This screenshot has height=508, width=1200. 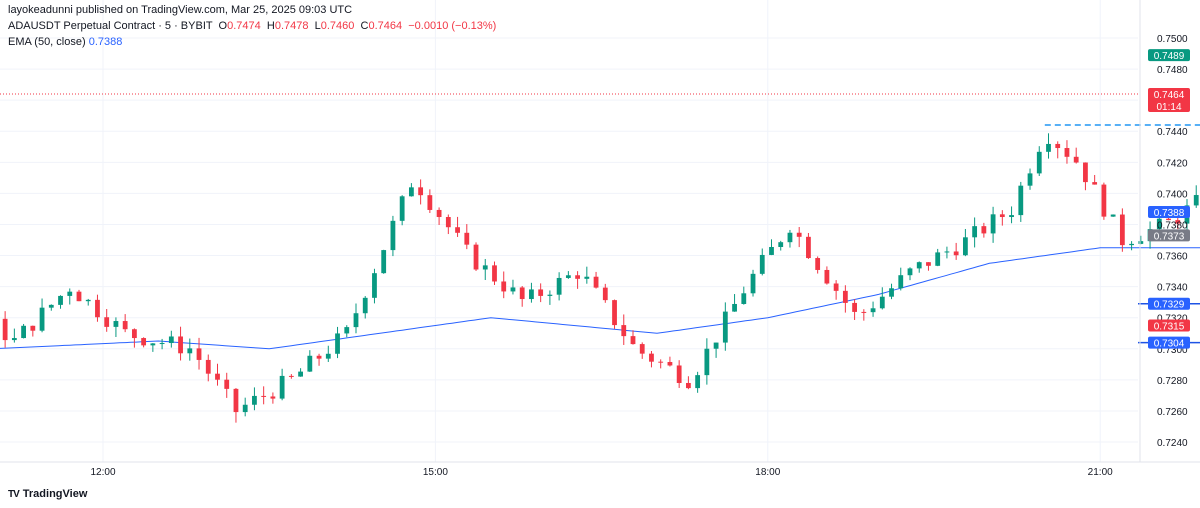 I want to click on y-tick-label: 0.7480, so click(x=1172, y=70).